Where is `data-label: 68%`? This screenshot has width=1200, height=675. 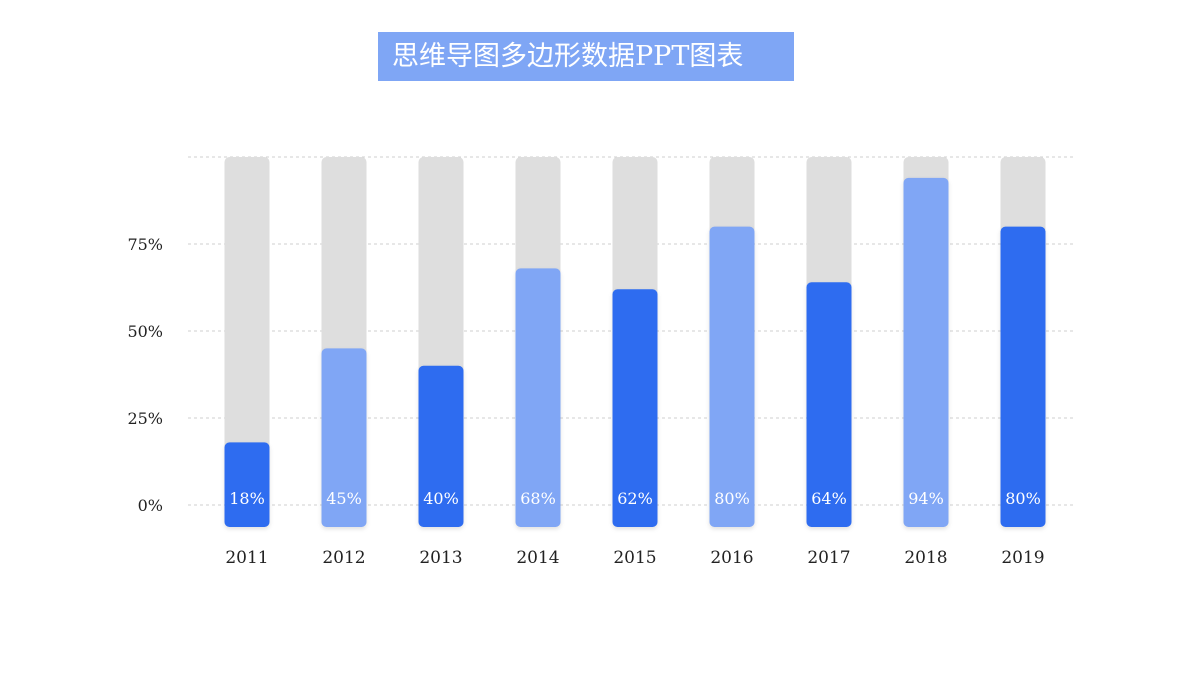 data-label: 68% is located at coordinates (538, 498).